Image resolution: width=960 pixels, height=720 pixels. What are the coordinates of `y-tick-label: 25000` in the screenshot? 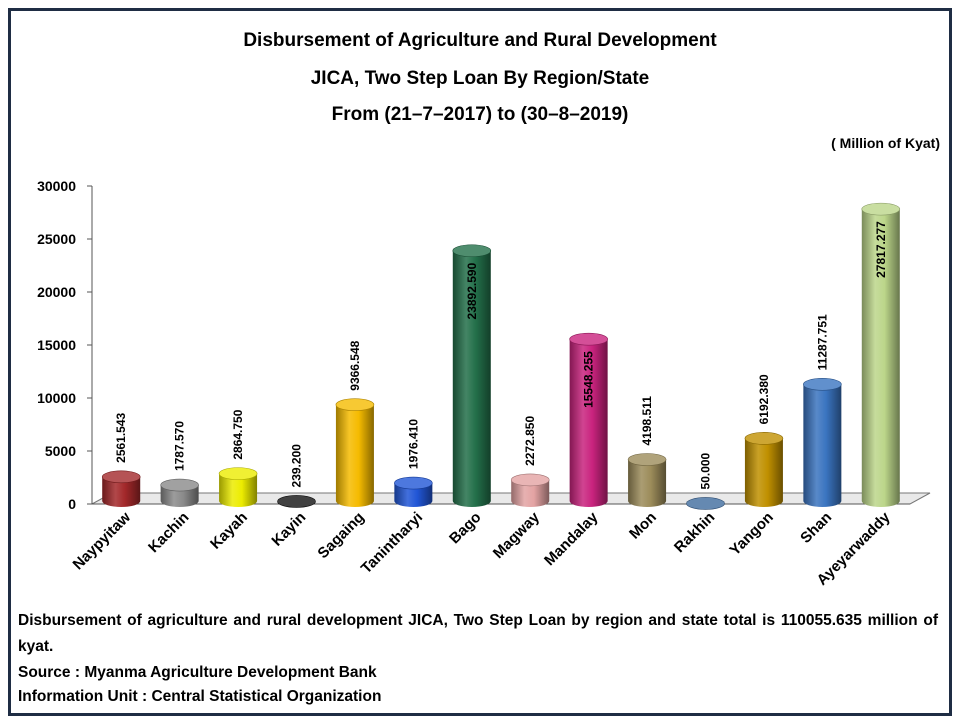 It's located at (56, 239).